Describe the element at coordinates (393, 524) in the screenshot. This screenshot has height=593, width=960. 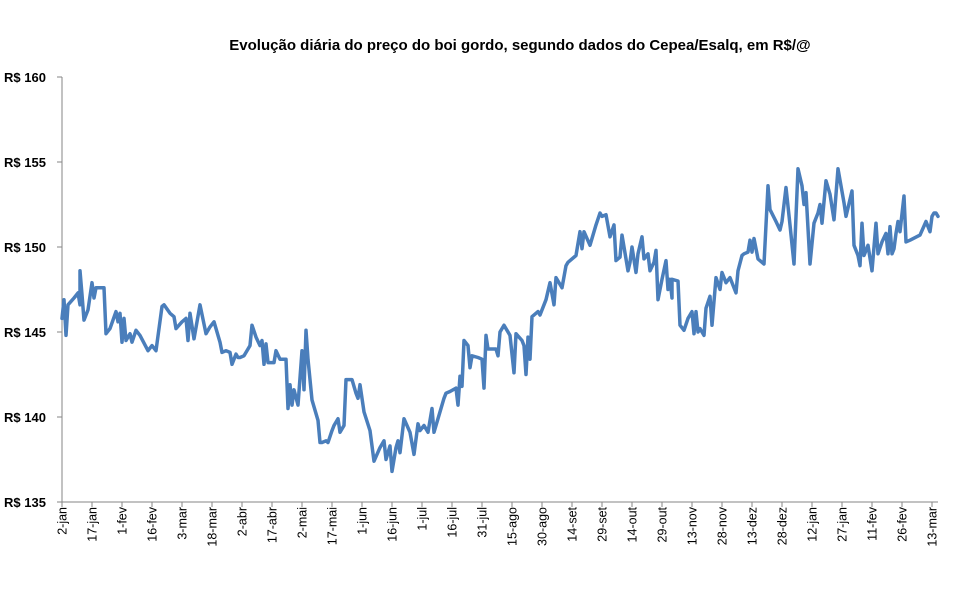
I see `x-tick-label: 16-jun` at that location.